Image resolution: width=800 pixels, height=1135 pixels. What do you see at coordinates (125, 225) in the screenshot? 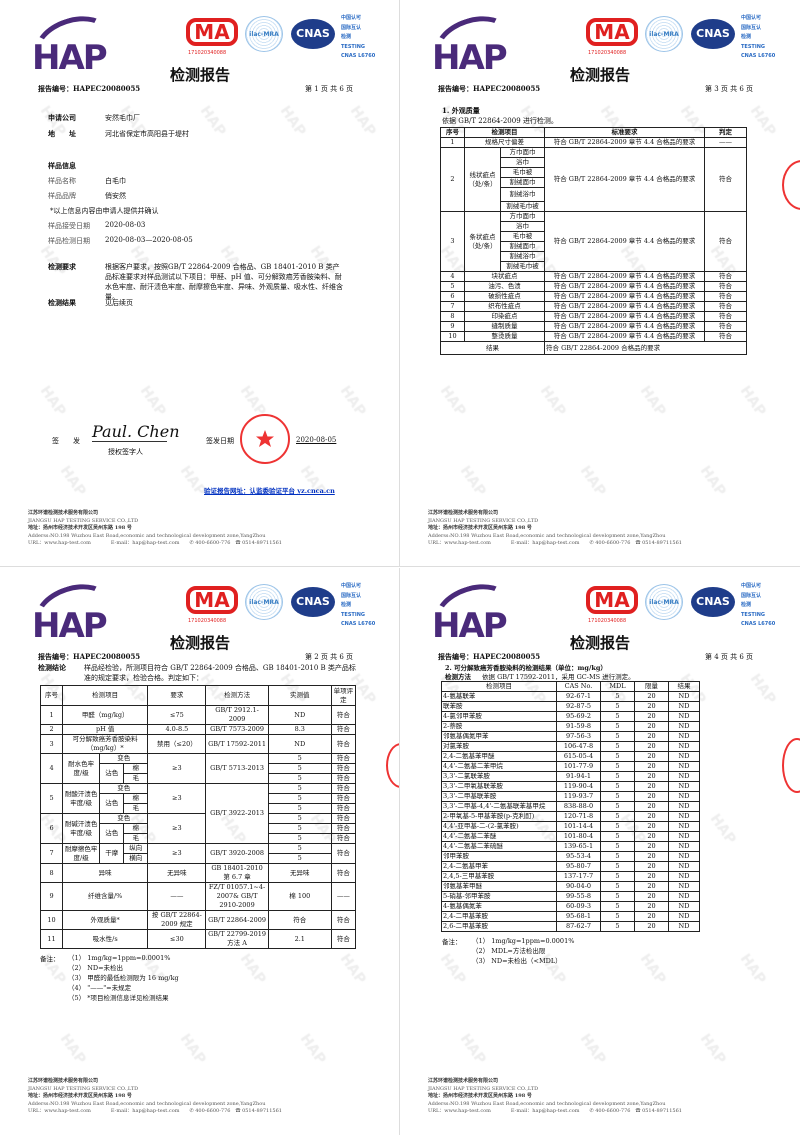
I see `received-date-value: 2020-08-03` at bounding box center [125, 225].